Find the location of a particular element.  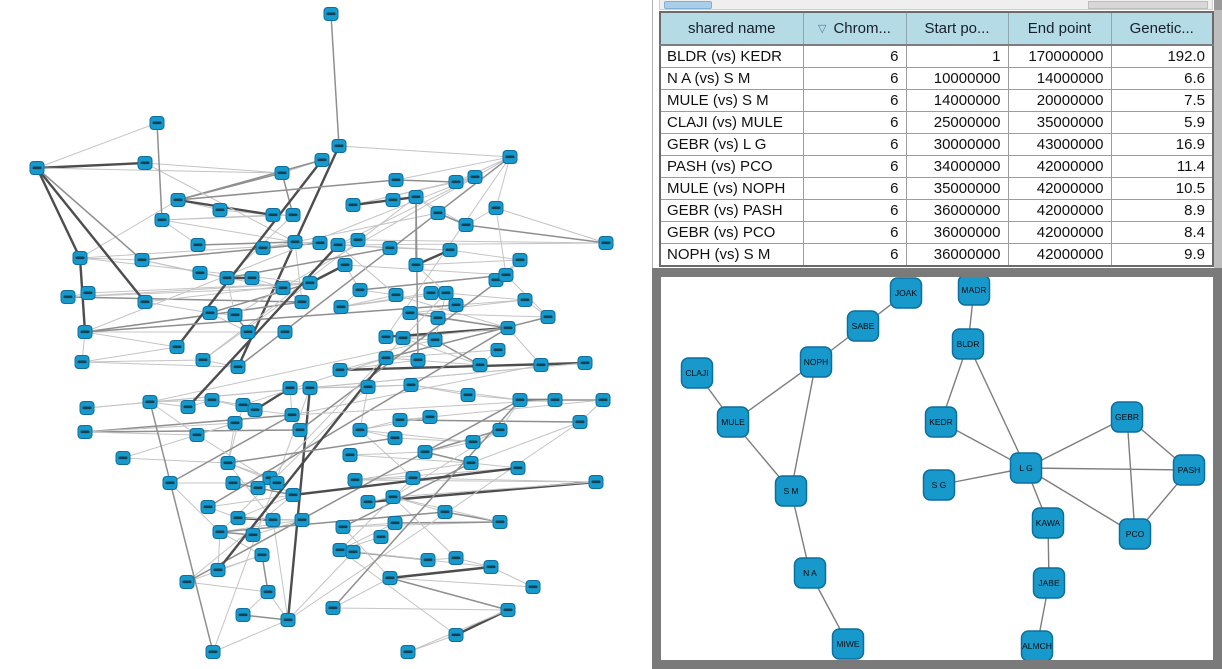

cell-value: 1 is located at coordinates (957, 56).